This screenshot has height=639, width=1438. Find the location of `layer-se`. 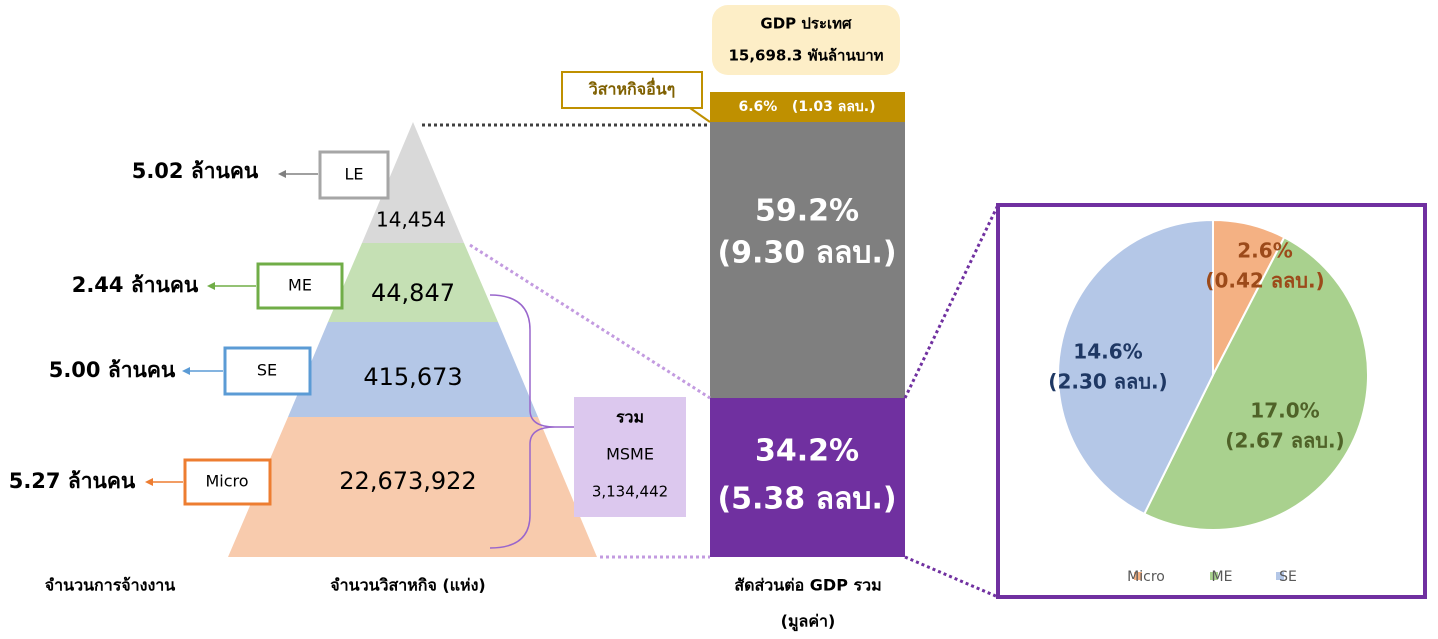

layer-se is located at coordinates (413, 369).